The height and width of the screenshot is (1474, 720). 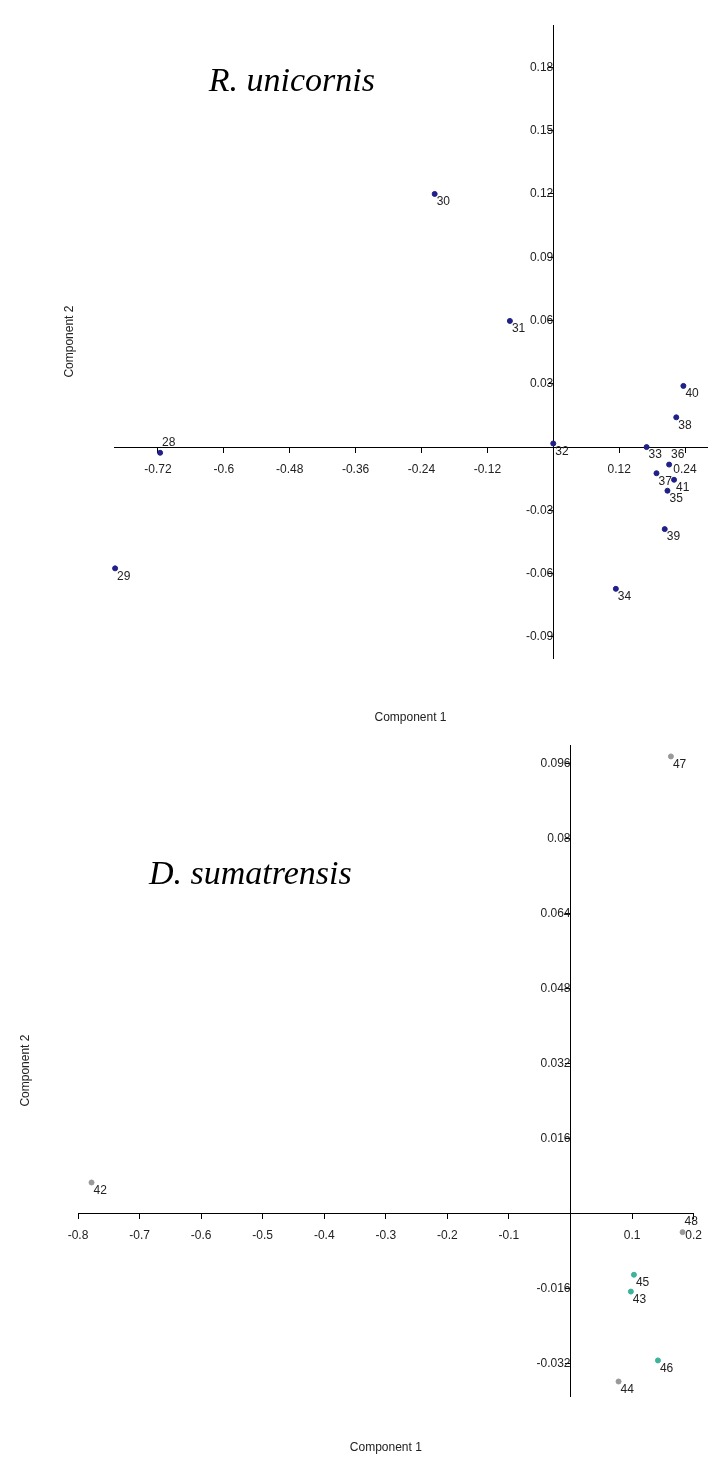 I want to click on y-tick-label: 0.18, so click(x=541, y=66).